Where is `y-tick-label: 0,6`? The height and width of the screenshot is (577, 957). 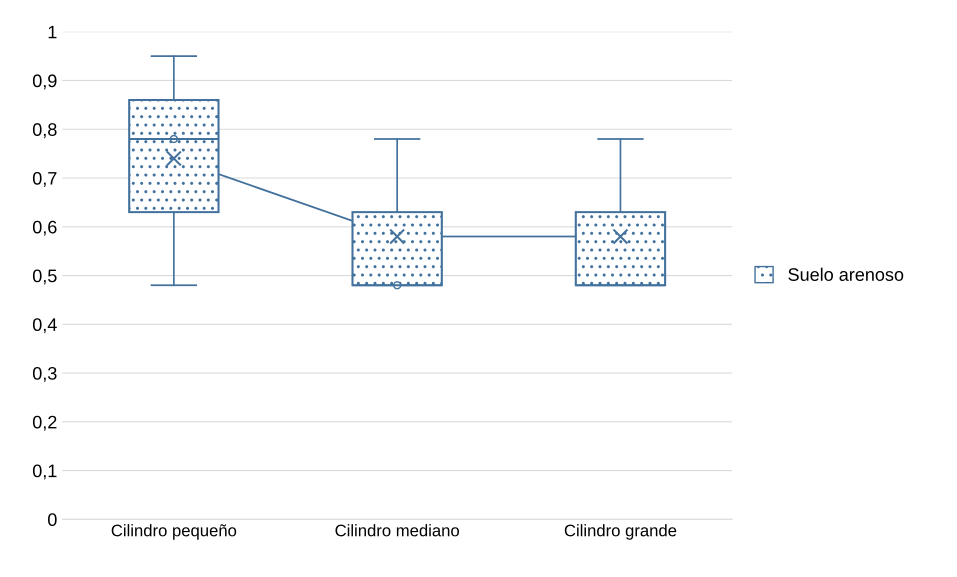 y-tick-label: 0,6 is located at coordinates (44, 228).